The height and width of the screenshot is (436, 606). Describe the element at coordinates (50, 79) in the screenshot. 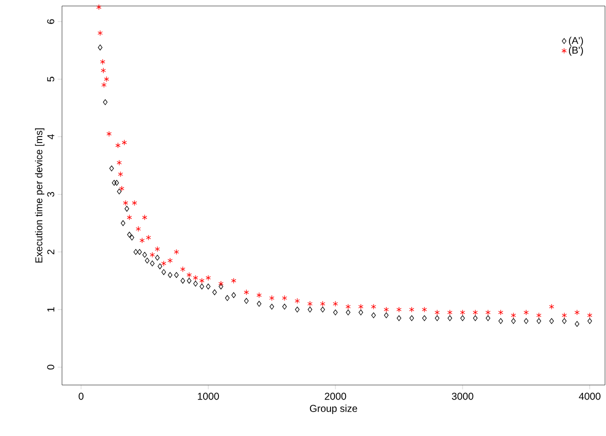

I see `y-tick-label: 5` at that location.